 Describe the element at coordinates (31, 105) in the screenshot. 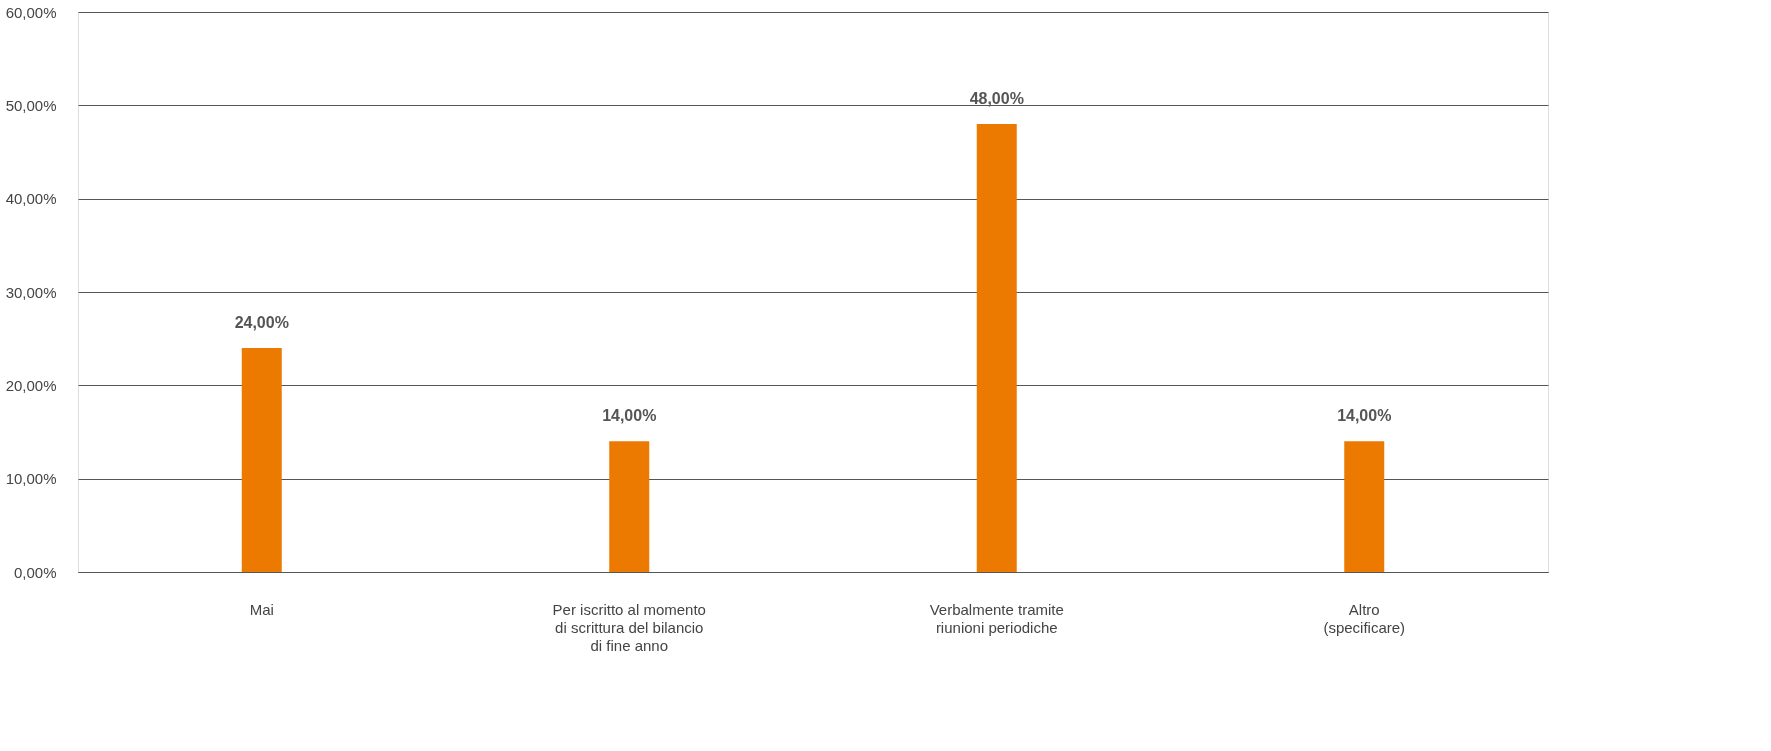

I see `y-tick-label: 50,00%` at that location.